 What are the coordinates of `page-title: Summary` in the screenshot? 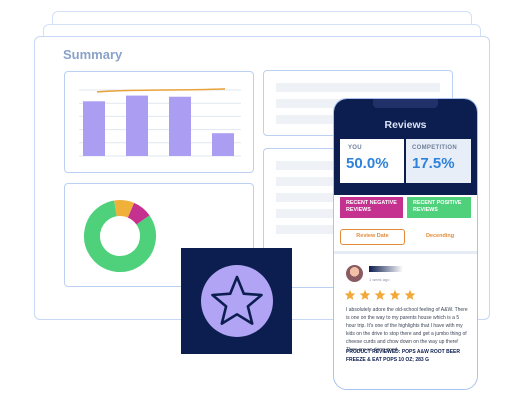 It's located at (93, 54).